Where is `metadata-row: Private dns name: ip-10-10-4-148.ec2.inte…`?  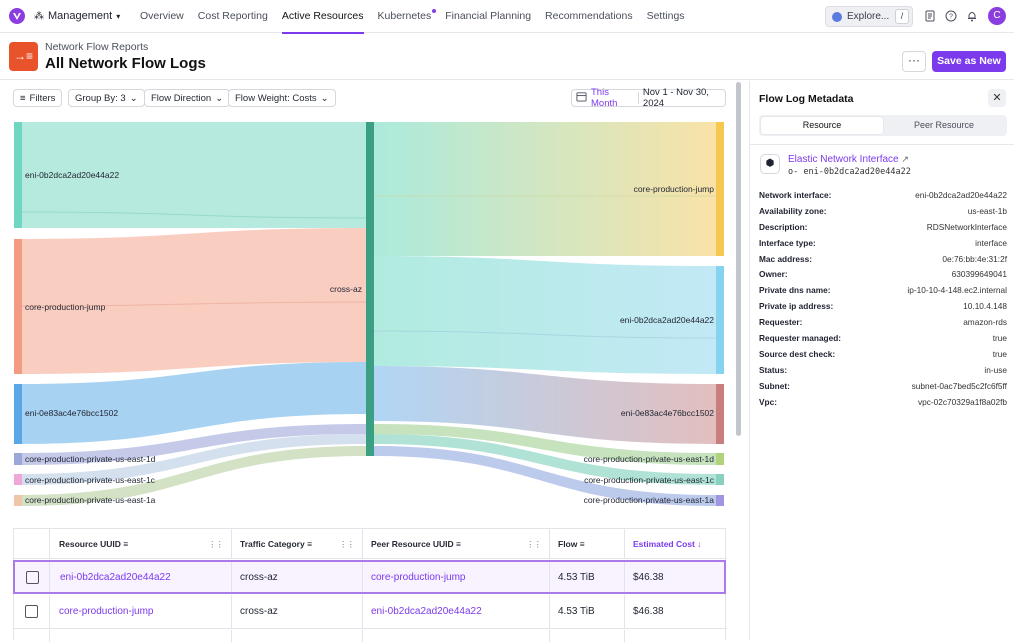
metadata-row: Private dns name: ip-10-10-4-148.ec2.inte… is located at coordinates (883, 293).